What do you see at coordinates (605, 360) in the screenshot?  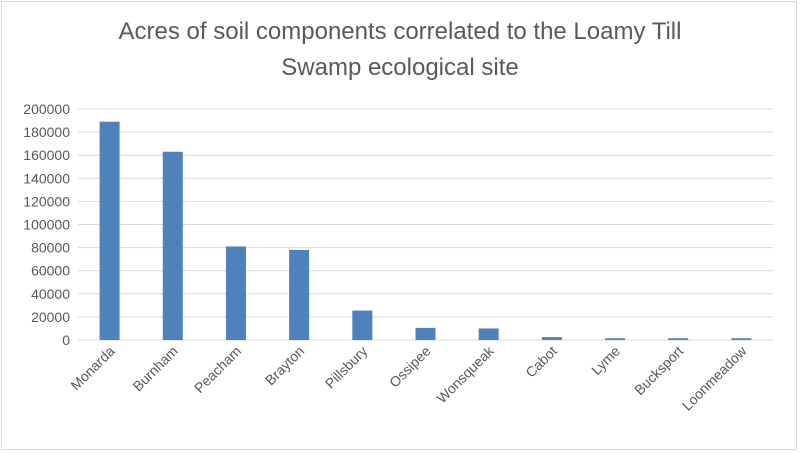 I see `x-tick-label: Lyme` at bounding box center [605, 360].